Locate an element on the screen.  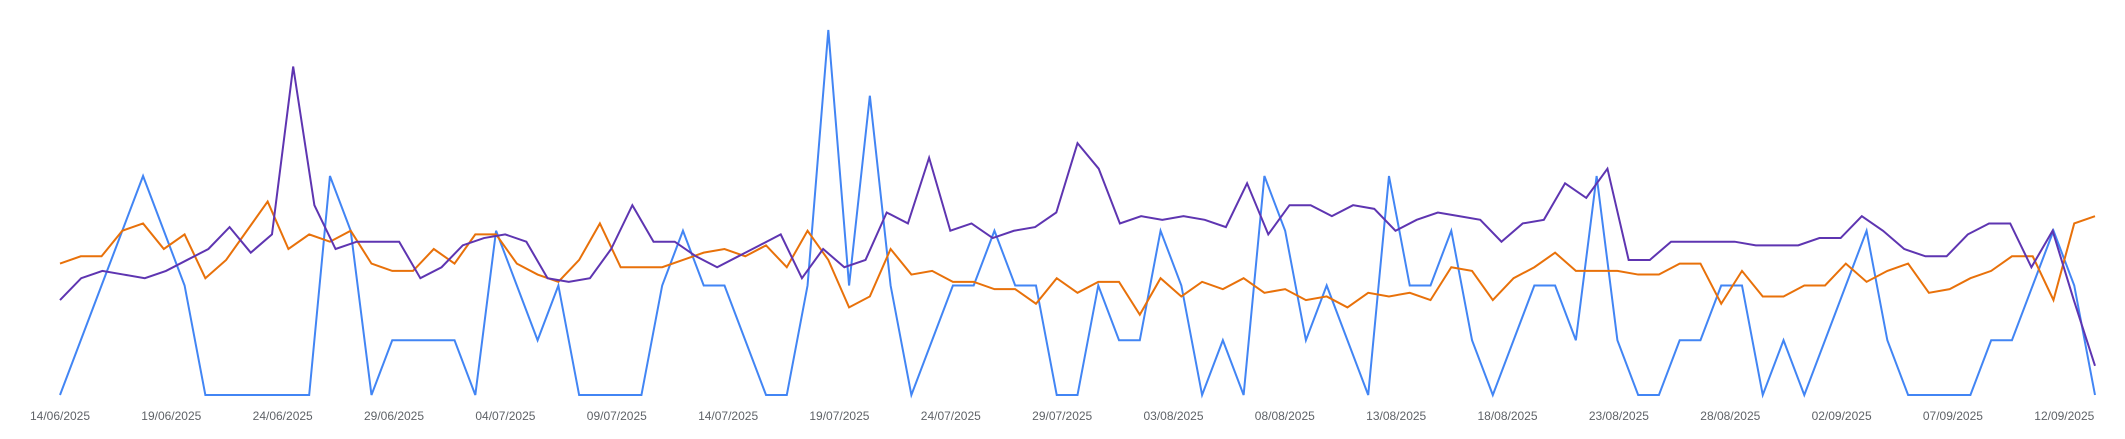
x-tick-label: 19/07/2025 is located at coordinates (839, 416).